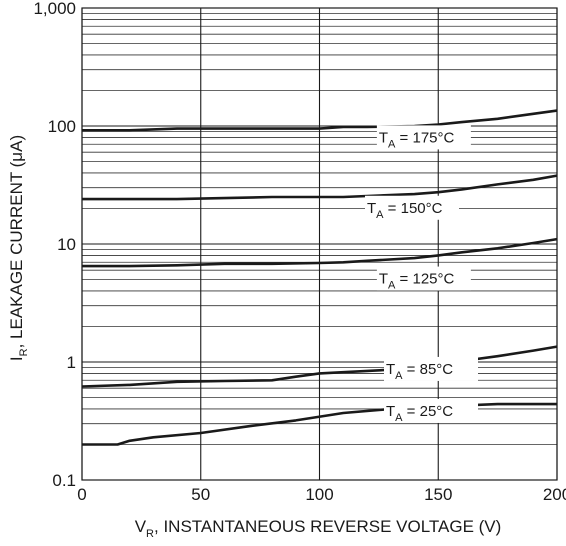 The width and height of the screenshot is (566, 546). Describe the element at coordinates (62, 126) in the screenshot. I see `y-tick-label: 100` at that location.